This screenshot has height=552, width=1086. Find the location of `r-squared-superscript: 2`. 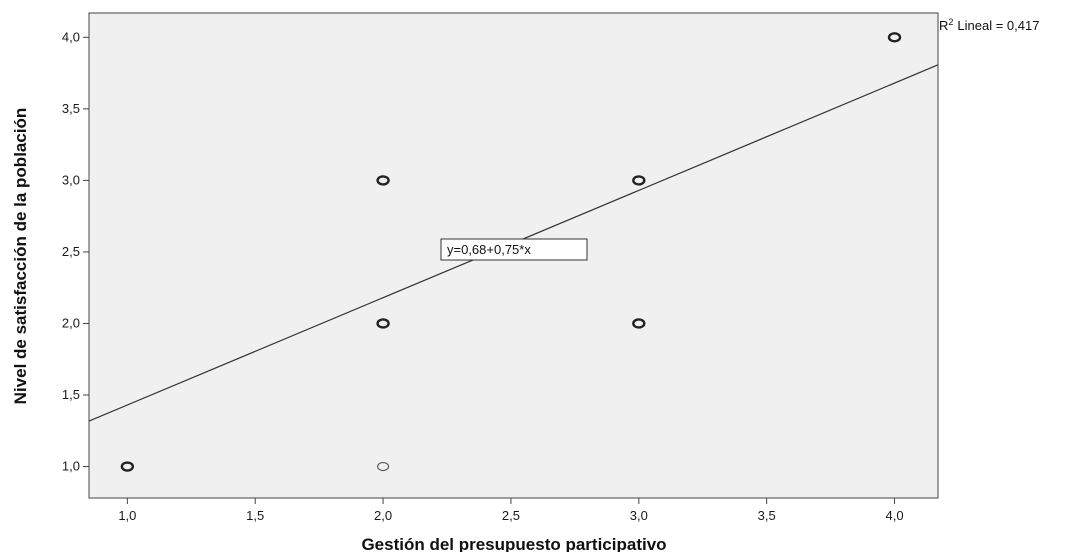

r-squared-superscript: 2 is located at coordinates (950, 22).